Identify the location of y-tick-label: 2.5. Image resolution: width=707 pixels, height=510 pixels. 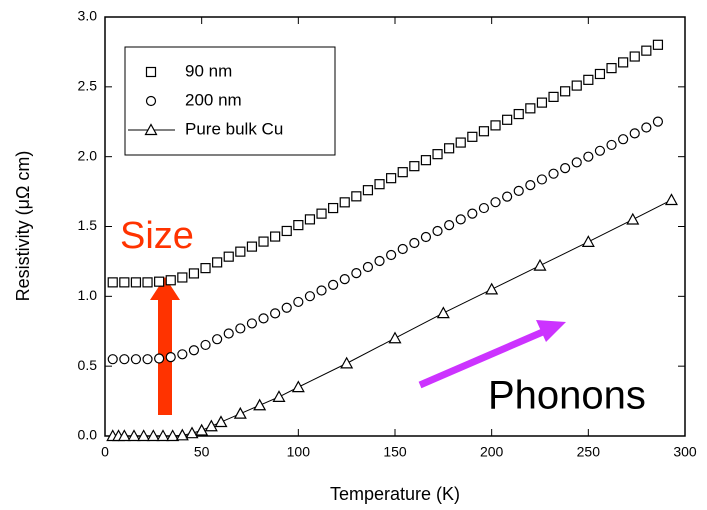
(88, 86).